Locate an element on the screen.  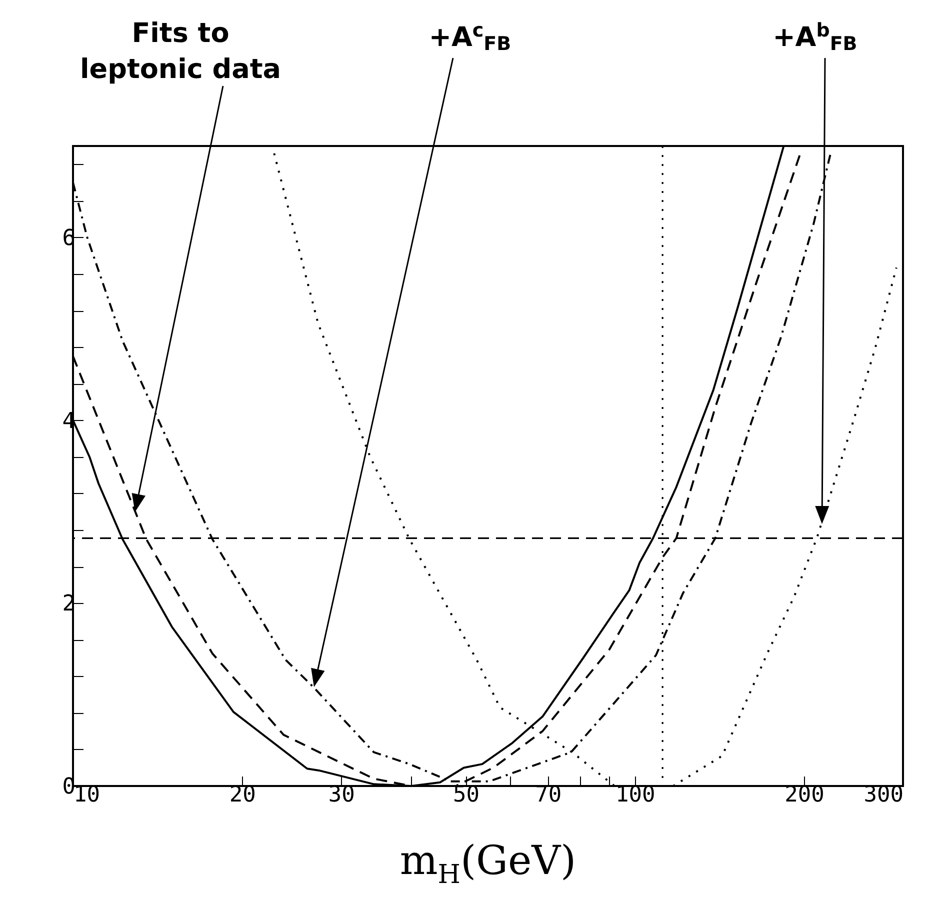
text: Fits to leptonic data is located at coordinates (180, 52).